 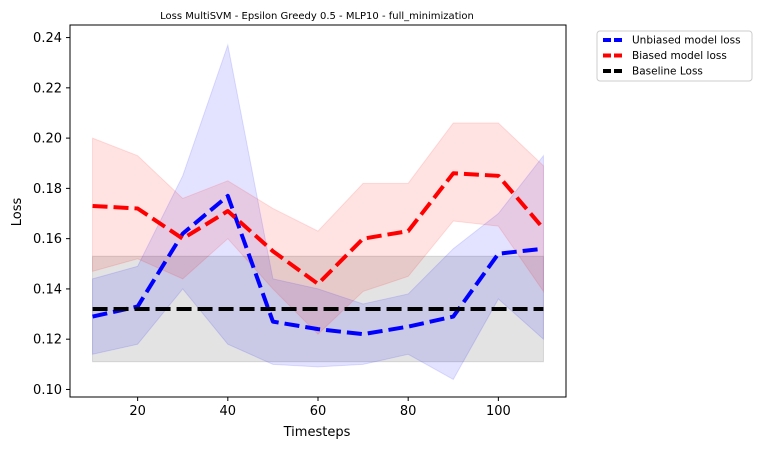 I want to click on y-tick-label: 0.16, so click(x=47, y=239).